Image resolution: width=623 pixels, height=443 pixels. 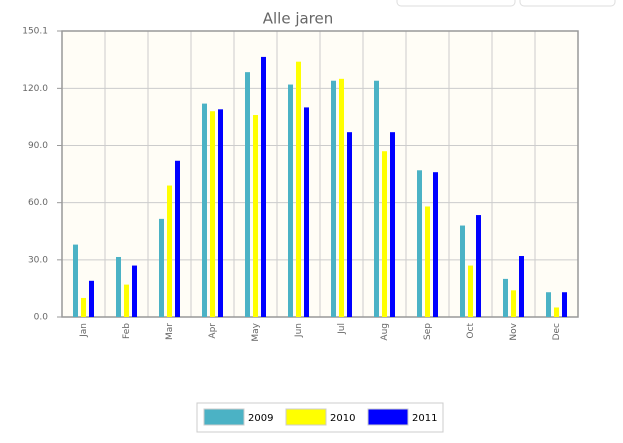 I want to click on x-tick-label: Mar, so click(x=170, y=331).